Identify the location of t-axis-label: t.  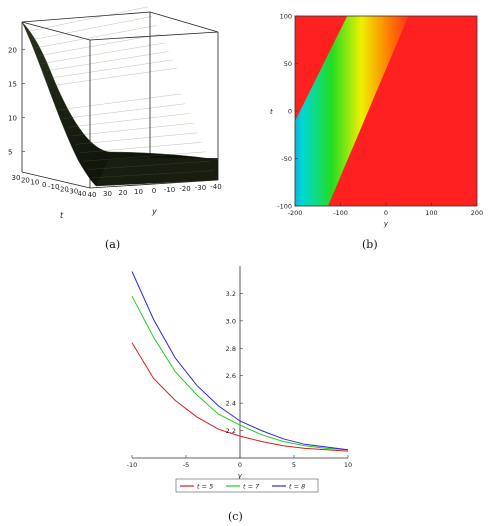
(62, 215).